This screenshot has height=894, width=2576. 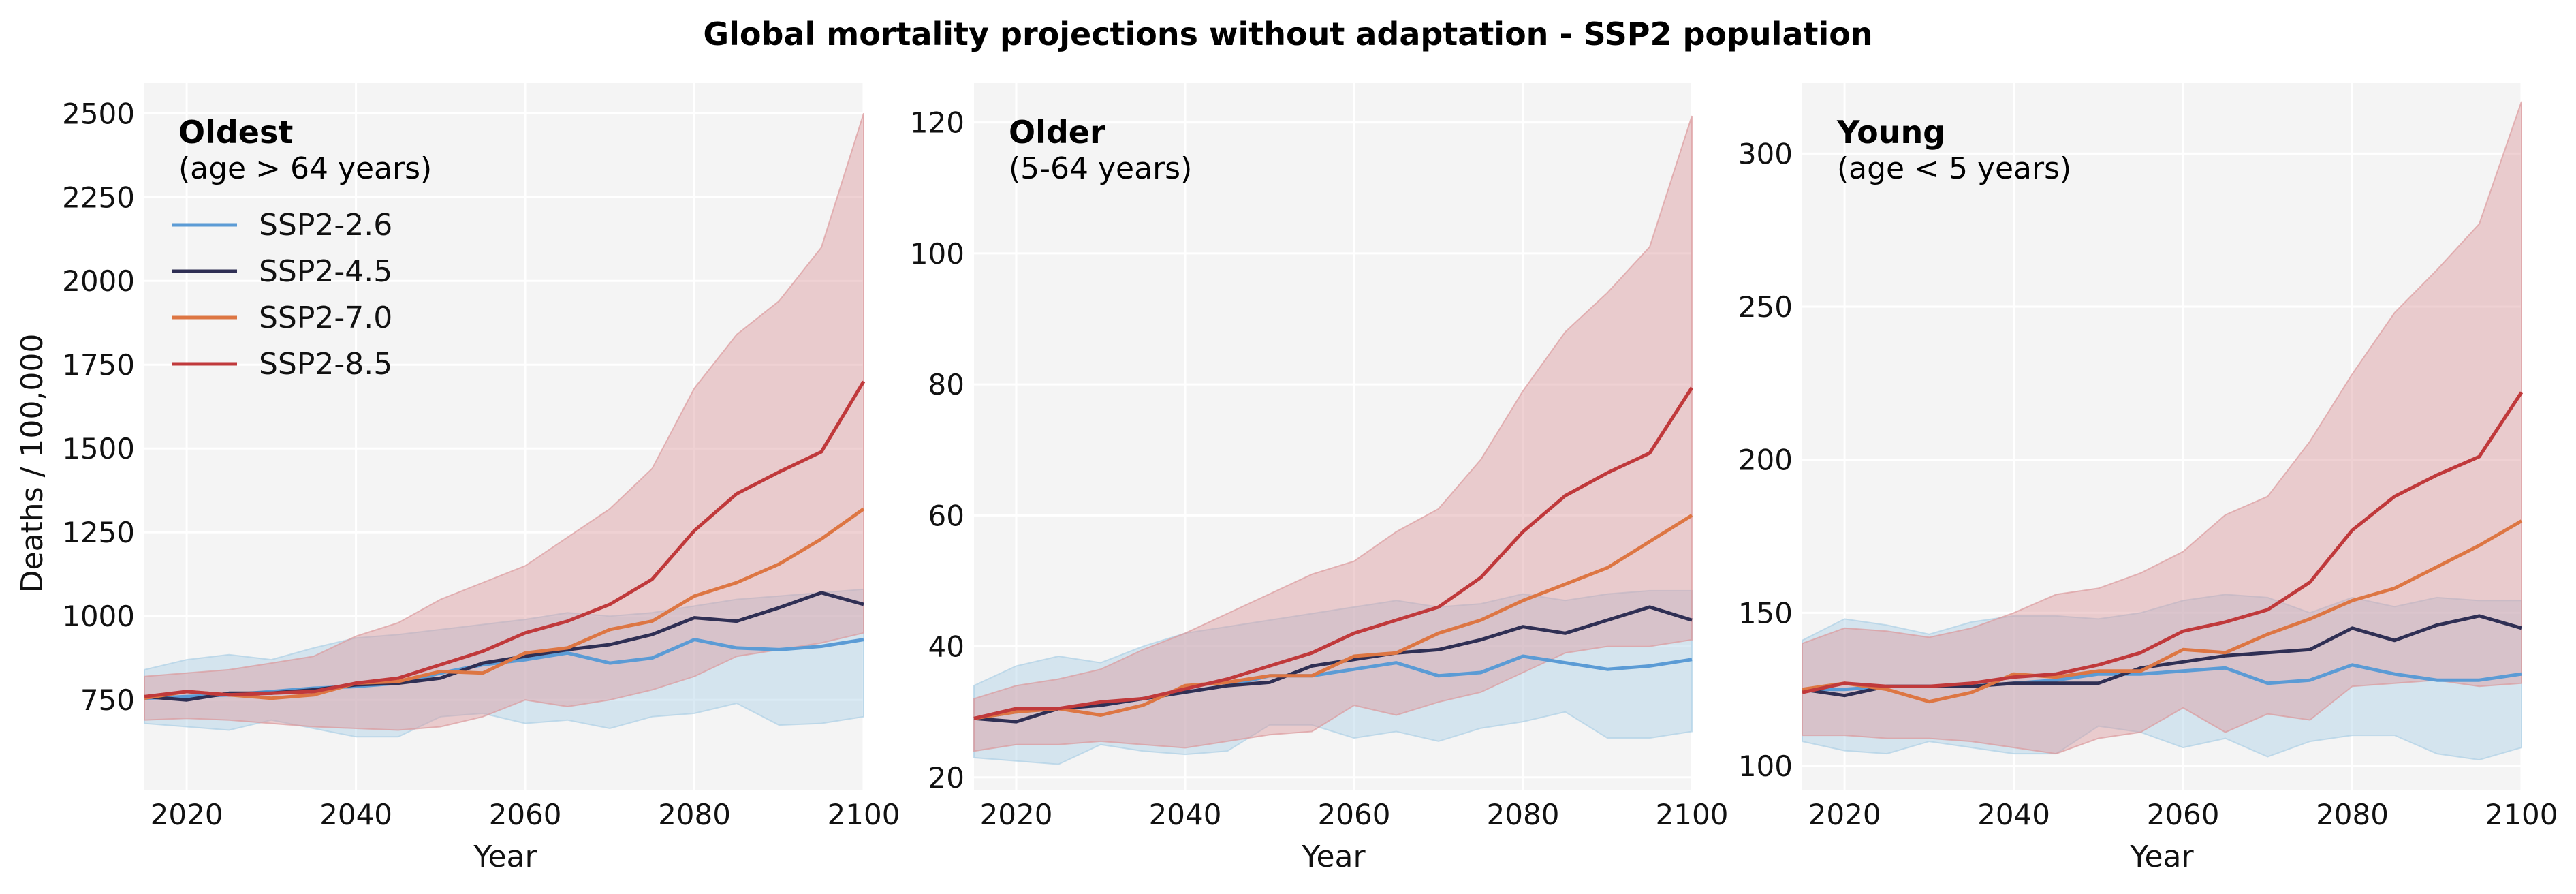 What do you see at coordinates (946, 778) in the screenshot?
I see `y-tick-label: 20` at bounding box center [946, 778].